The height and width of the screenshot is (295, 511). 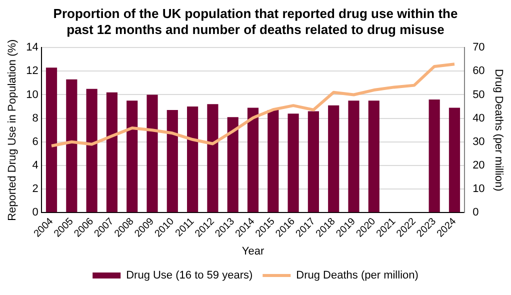 What do you see at coordinates (35, 142) in the screenshot?
I see `y-tick-label: 6` at bounding box center [35, 142].